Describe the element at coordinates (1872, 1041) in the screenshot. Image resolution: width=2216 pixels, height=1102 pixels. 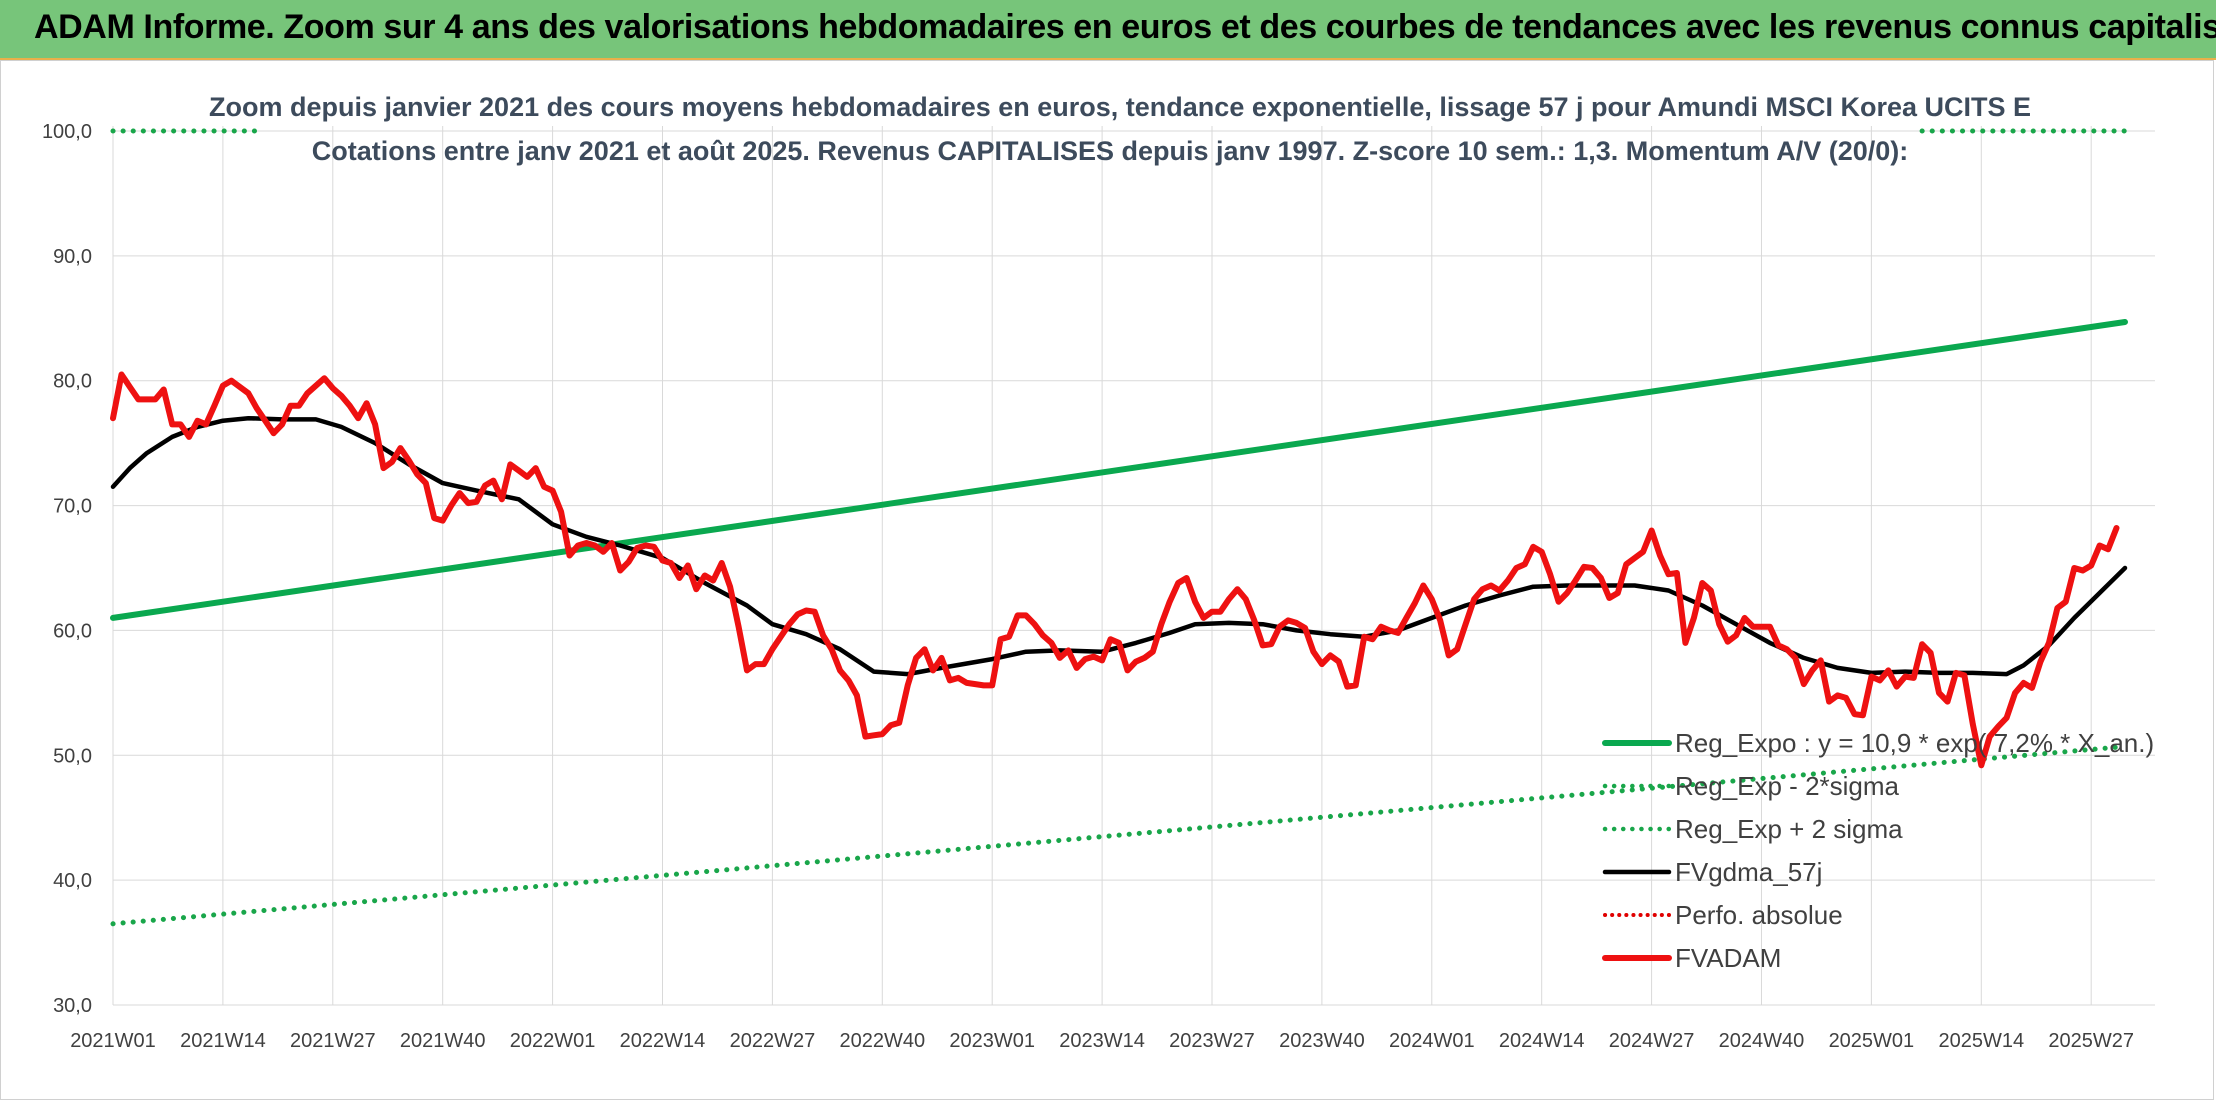
I see `x-tick-label: 2025W01` at that location.